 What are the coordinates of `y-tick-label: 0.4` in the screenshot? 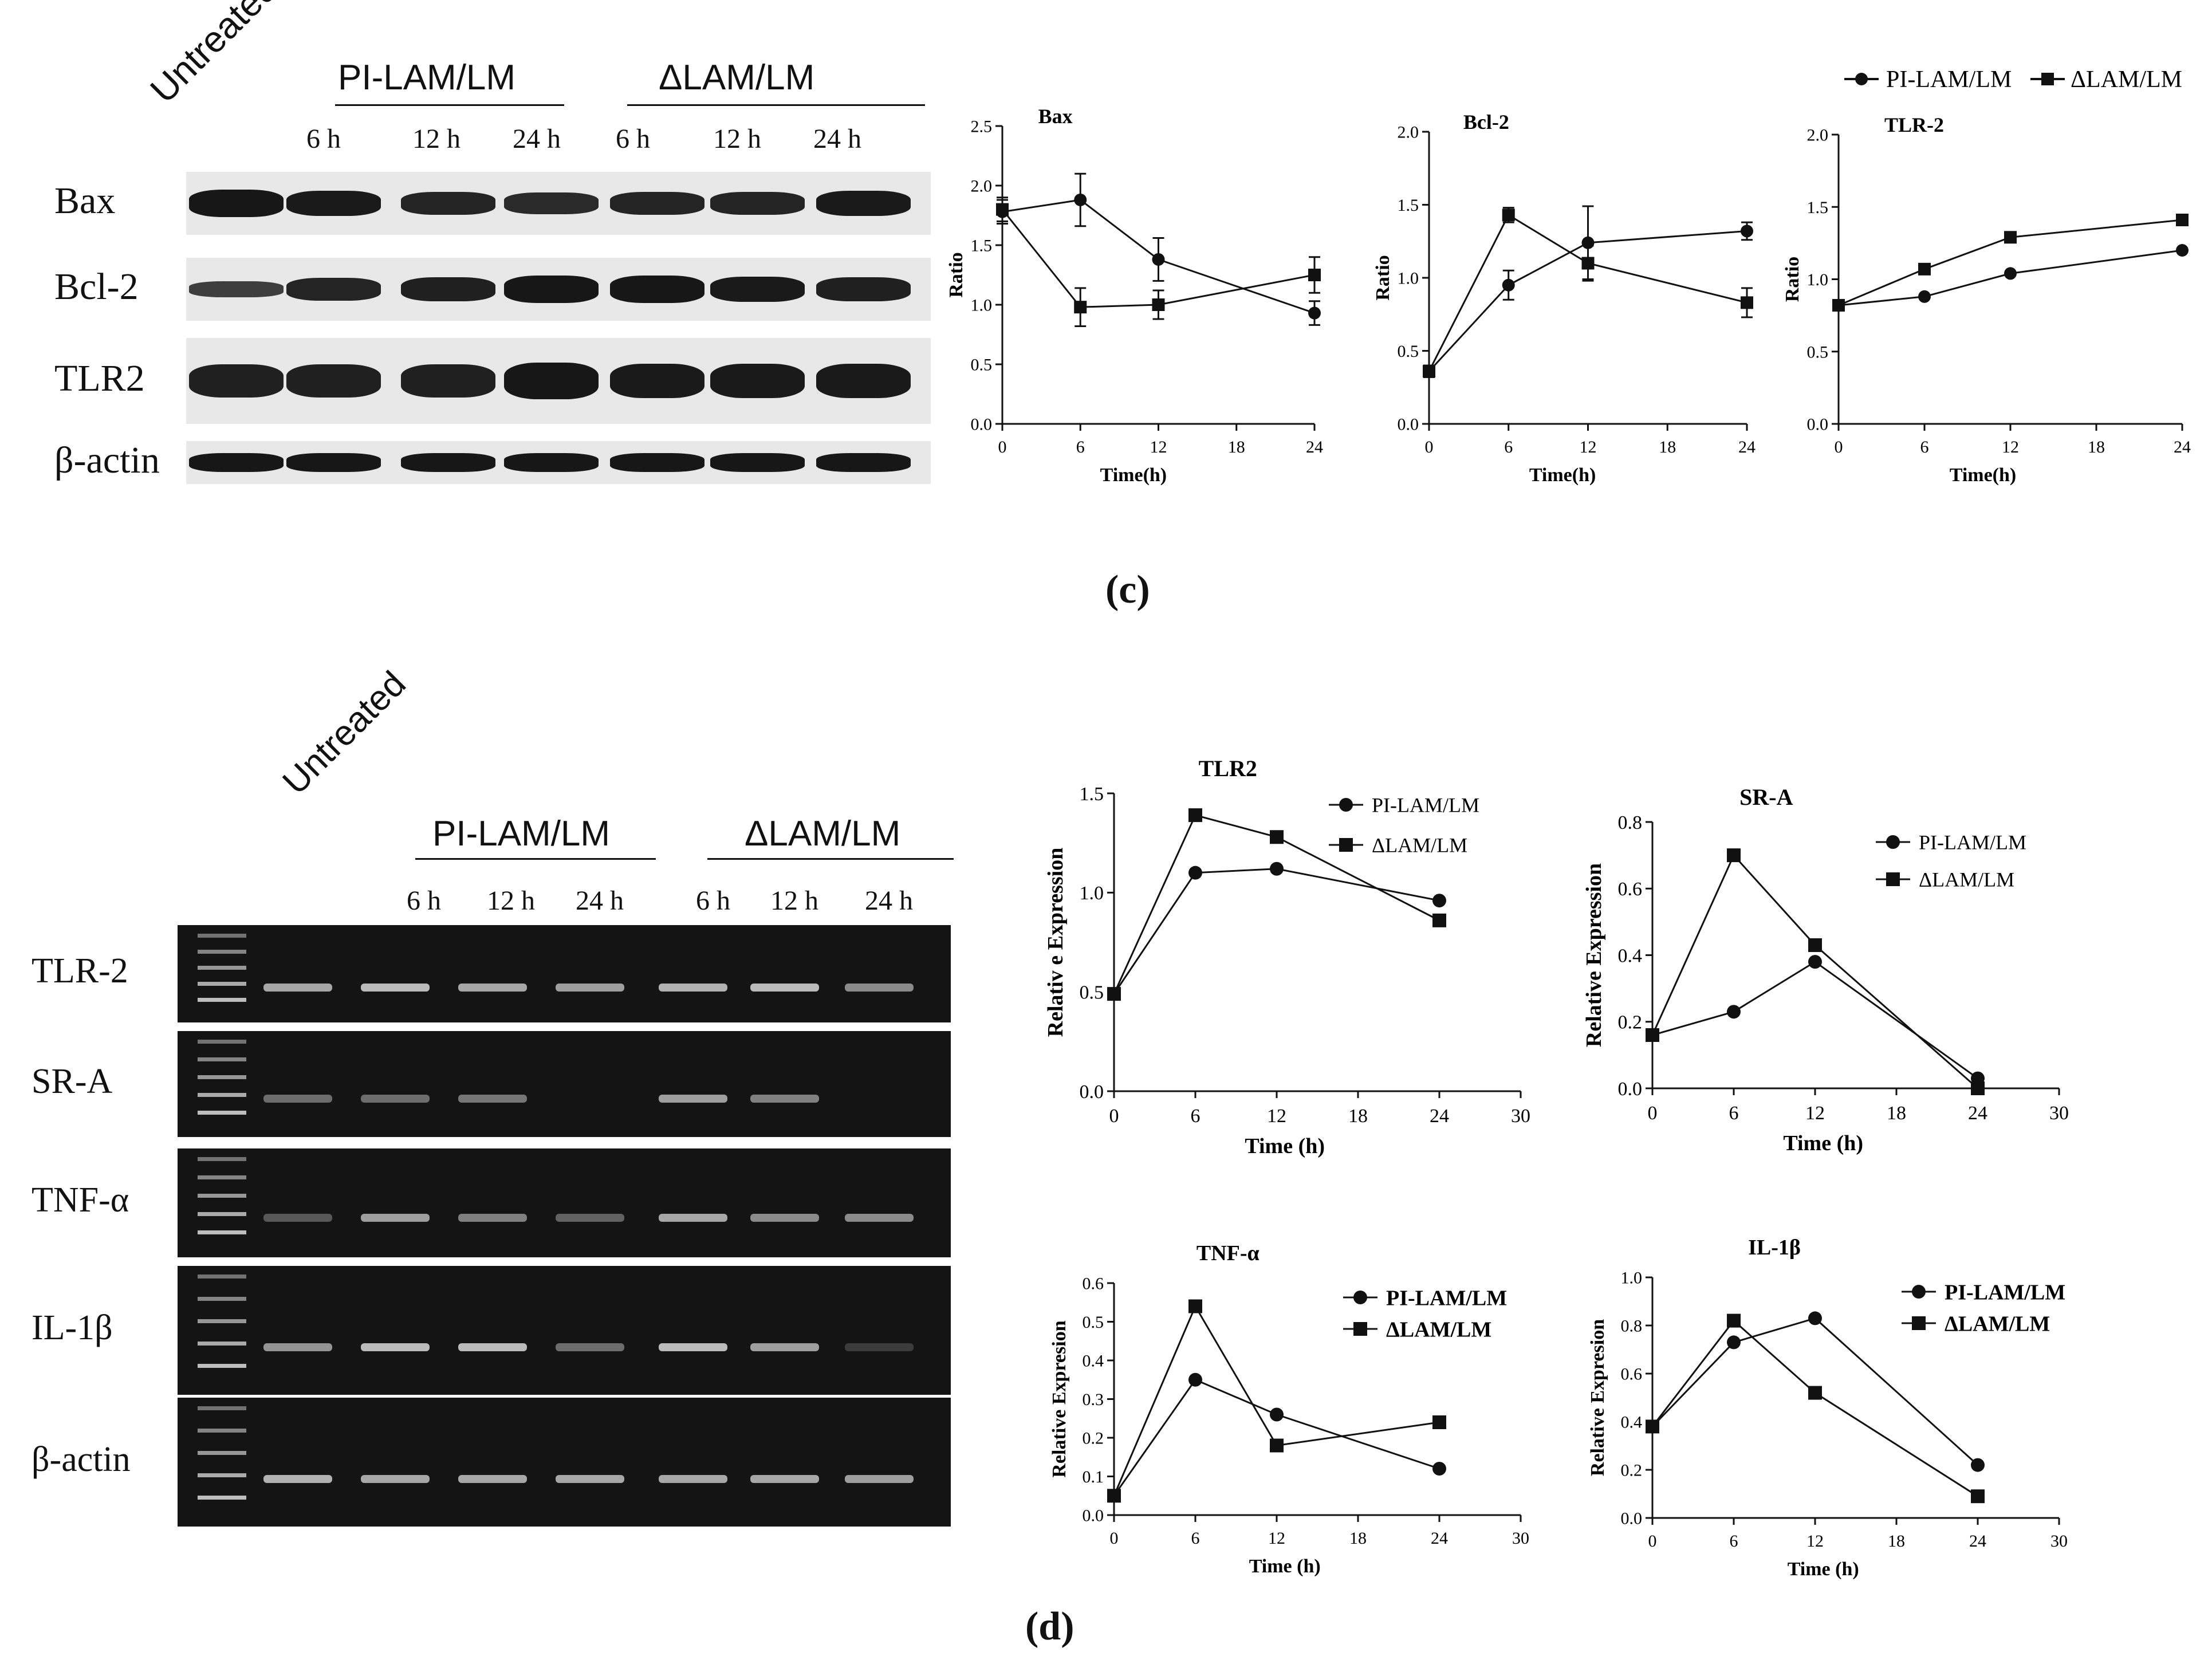 It's located at (1094, 1361).